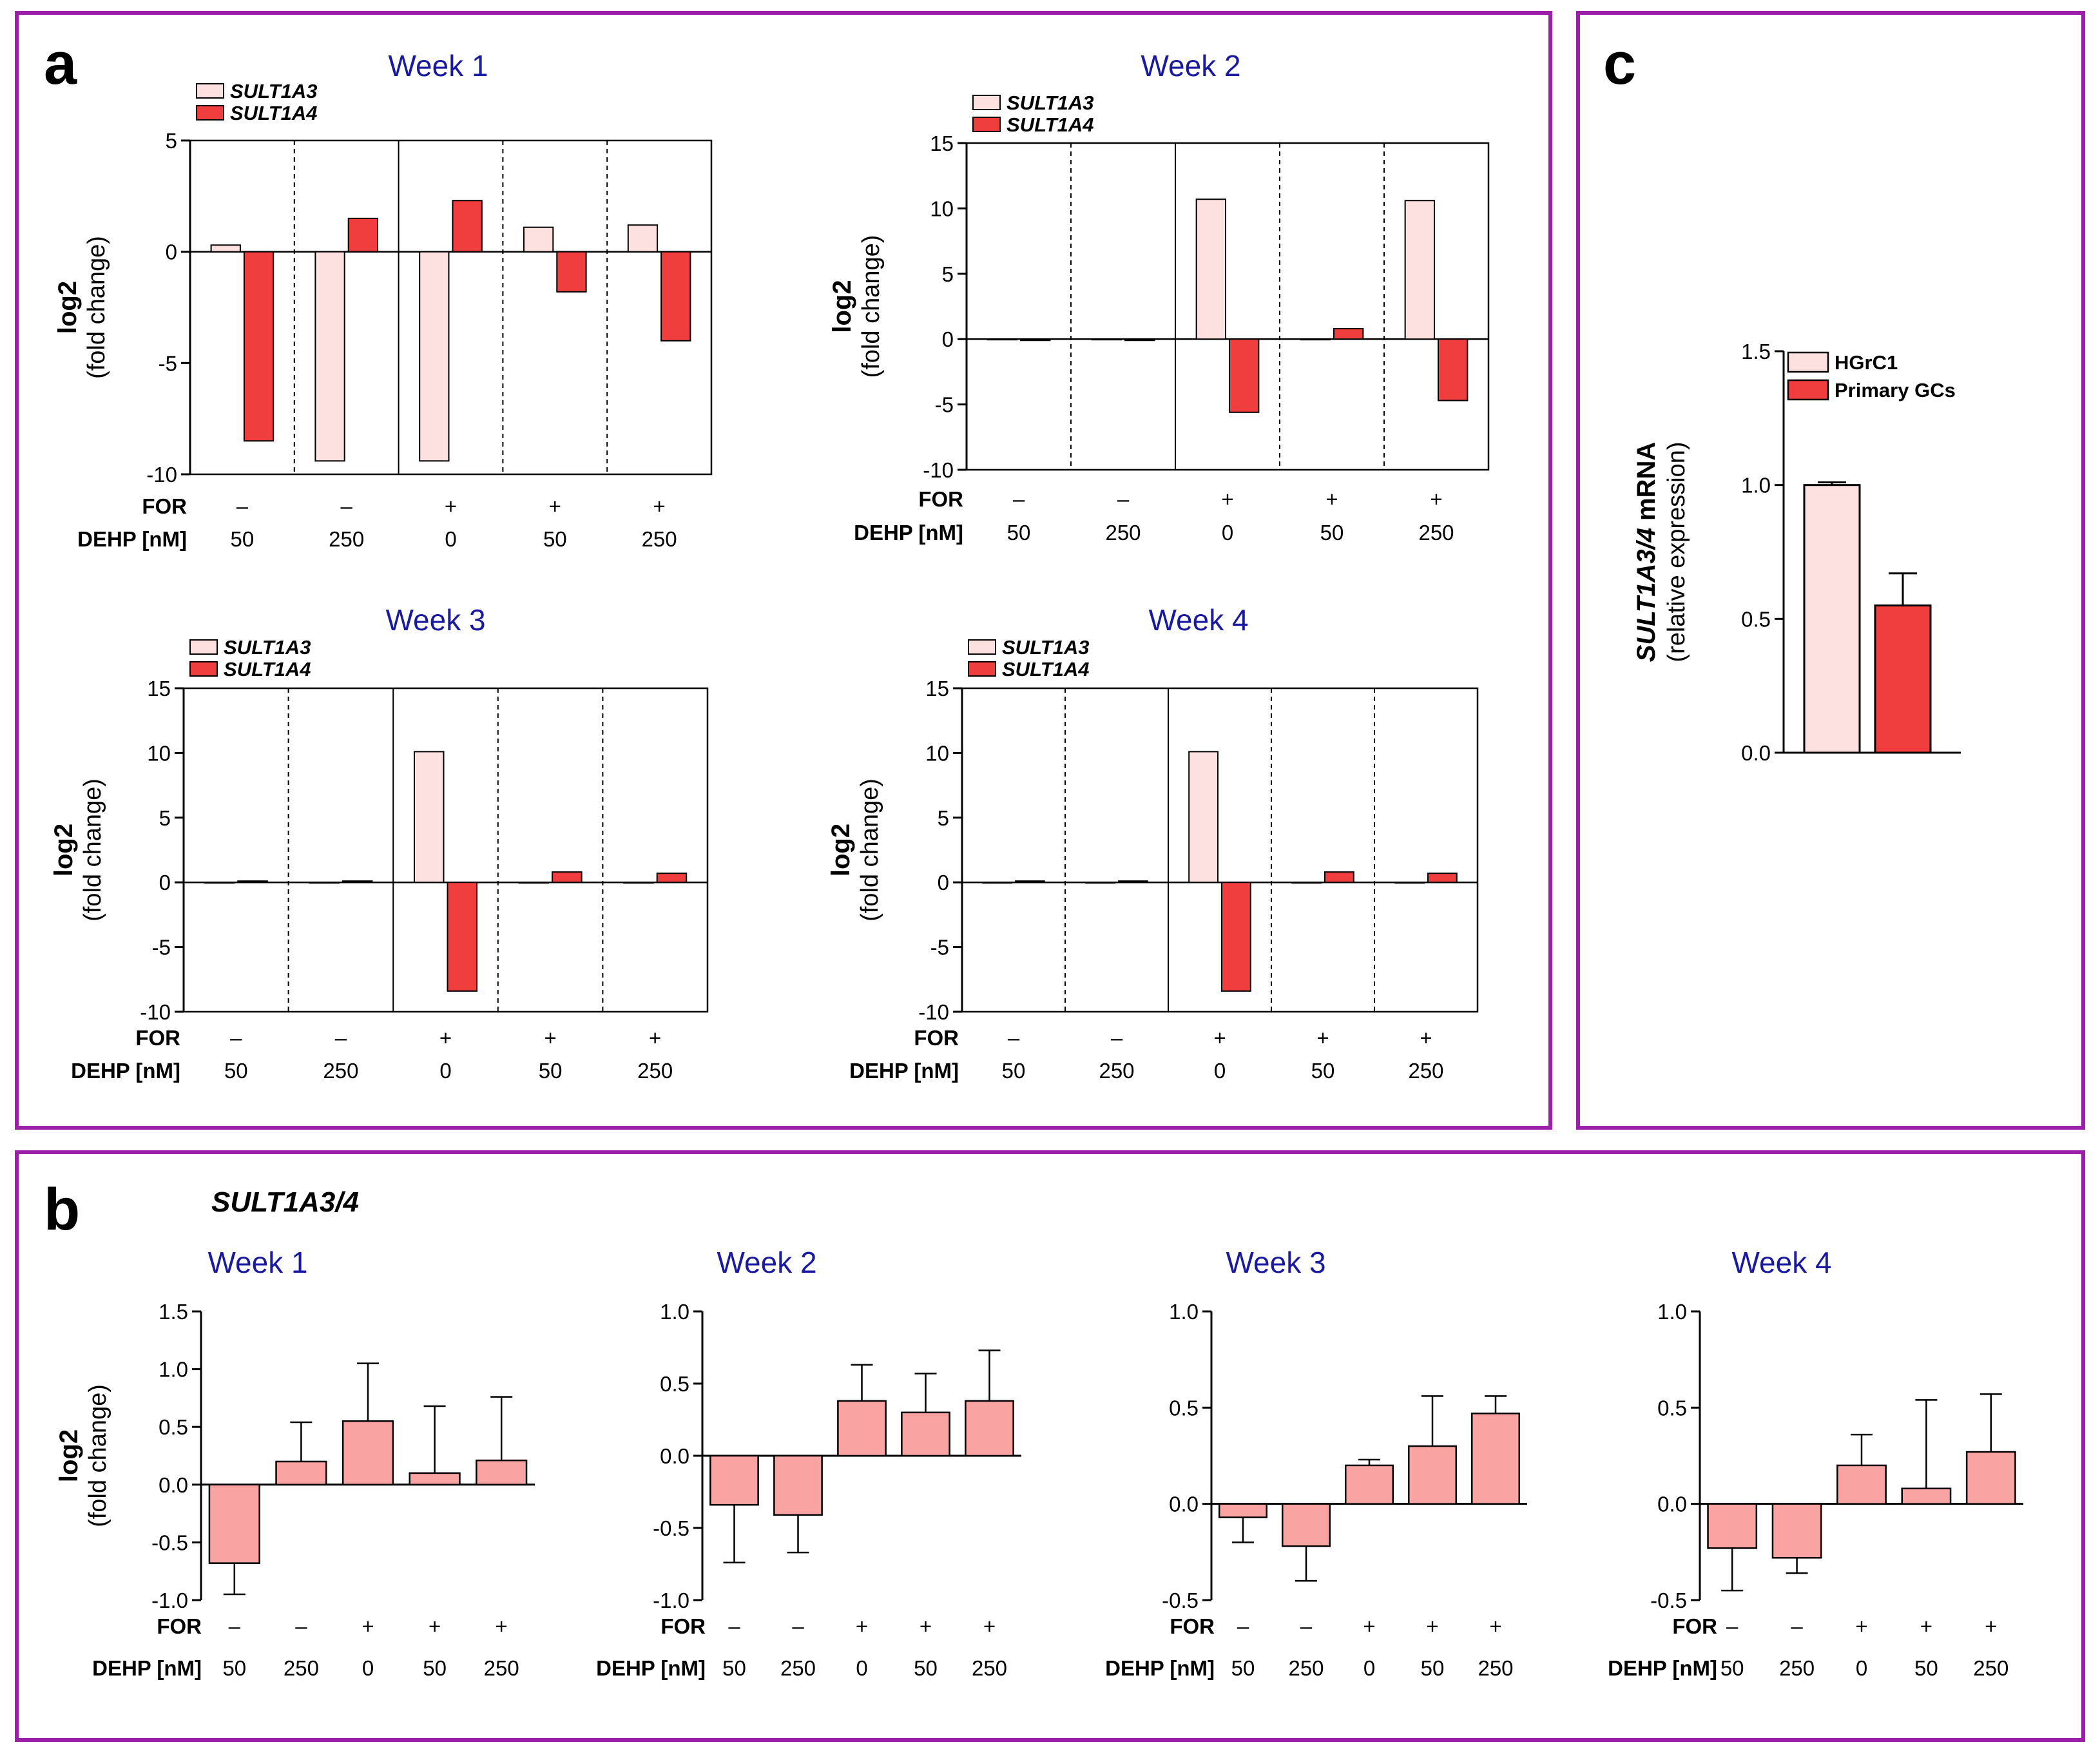 The image size is (2100, 1758). Describe the element at coordinates (435, 1668) in the screenshot. I see `b-week1-dehp-value-3: 50` at that location.